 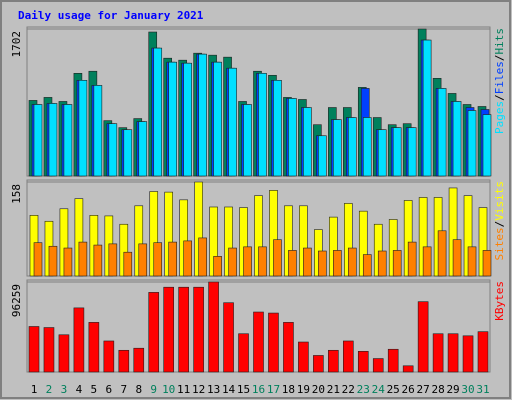 I want to click on x-tick-label: 5, so click(x=94, y=389).